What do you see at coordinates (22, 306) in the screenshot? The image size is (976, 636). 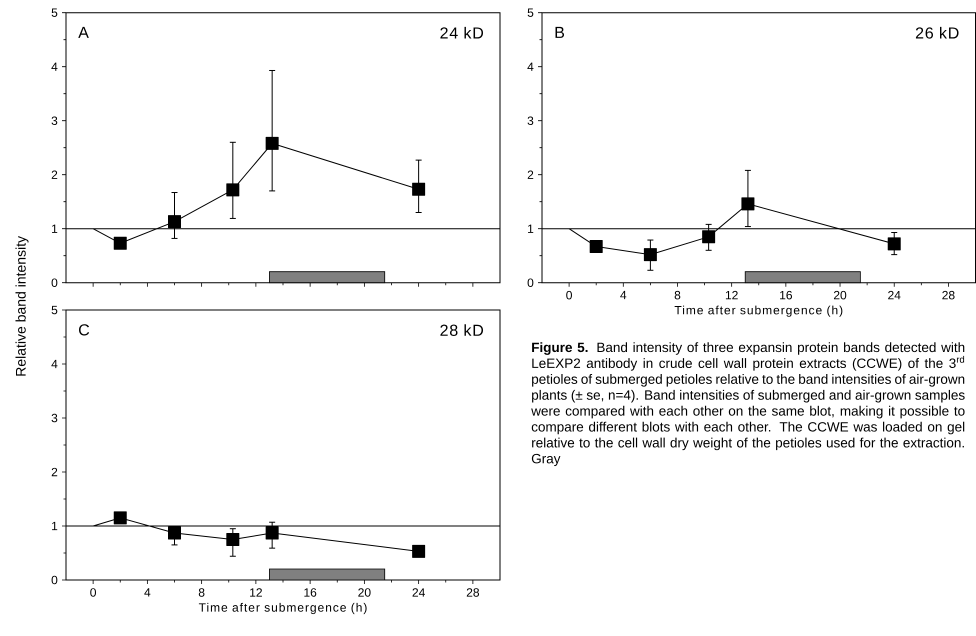 I see `y-axis-title: Relative band intensity` at bounding box center [22, 306].